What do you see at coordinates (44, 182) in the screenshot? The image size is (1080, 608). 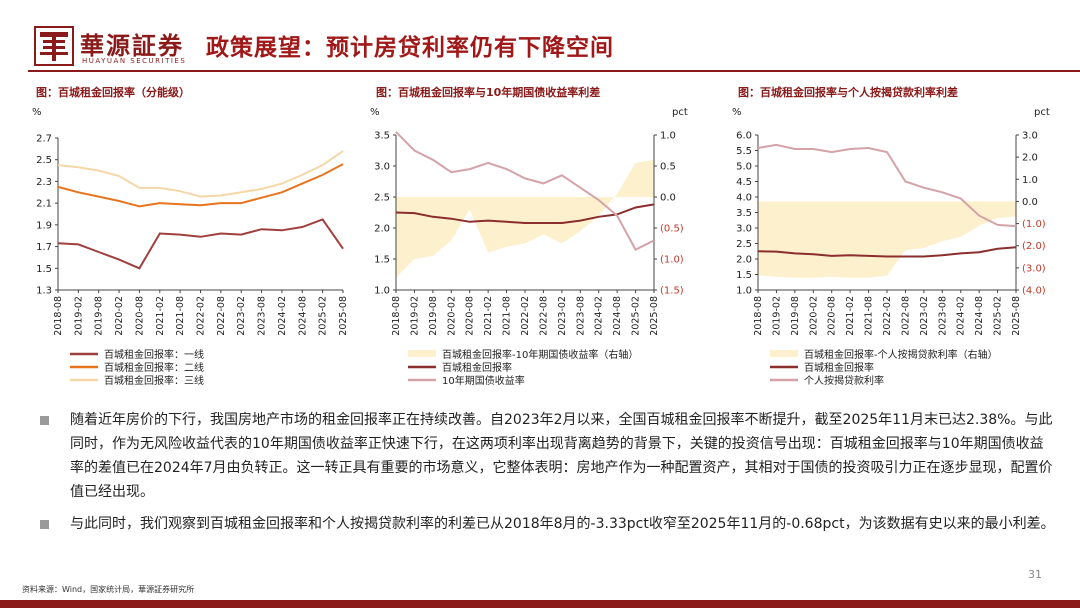 I see `y-tick-label: 2.3` at bounding box center [44, 182].